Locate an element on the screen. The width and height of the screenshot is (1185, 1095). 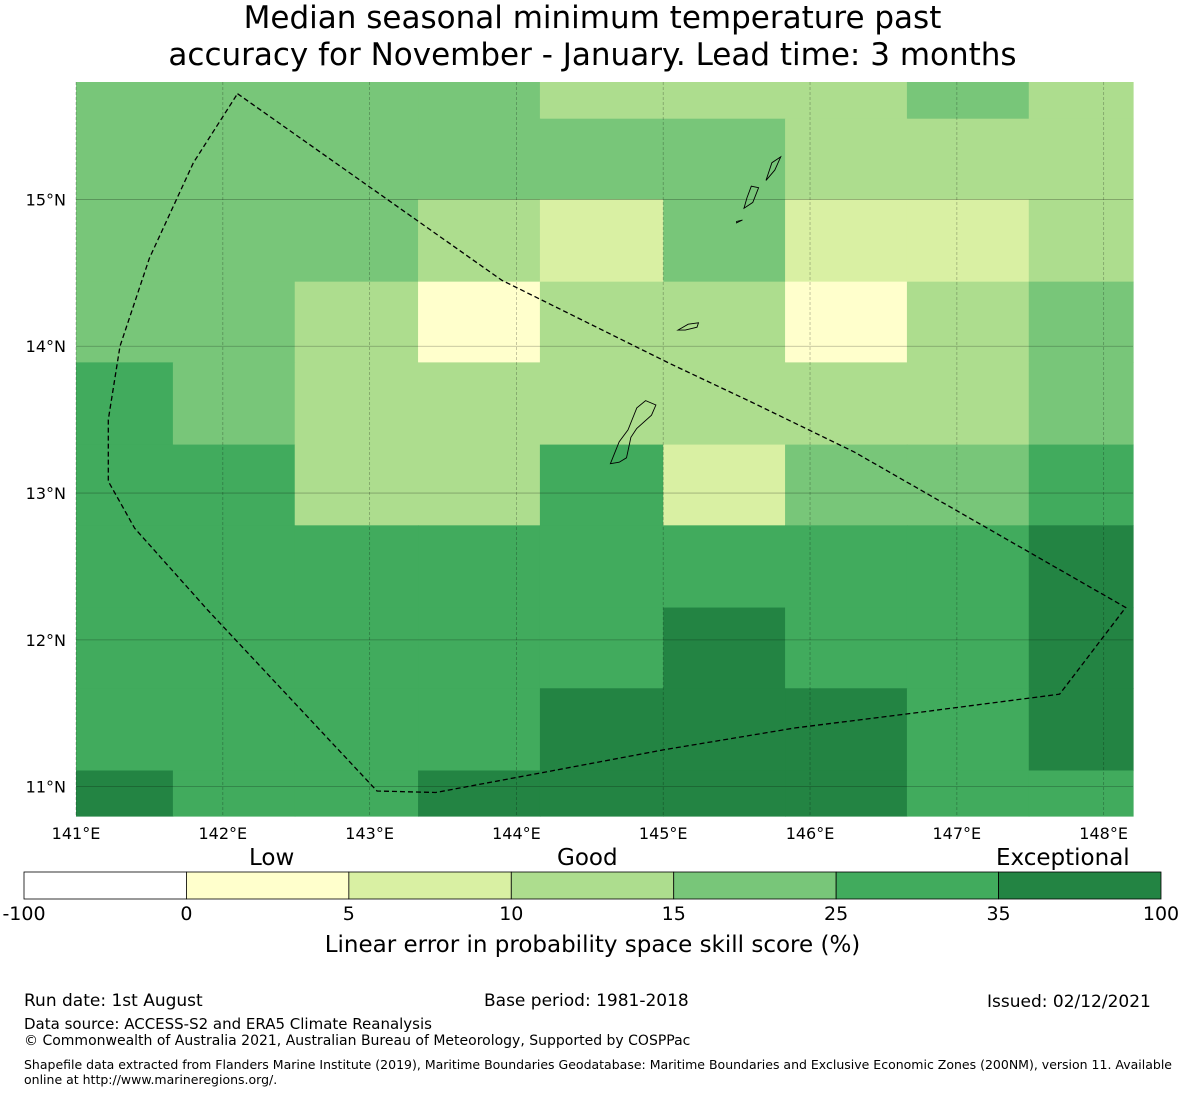
colorbar-tick-label: -100 is located at coordinates (23, 914).